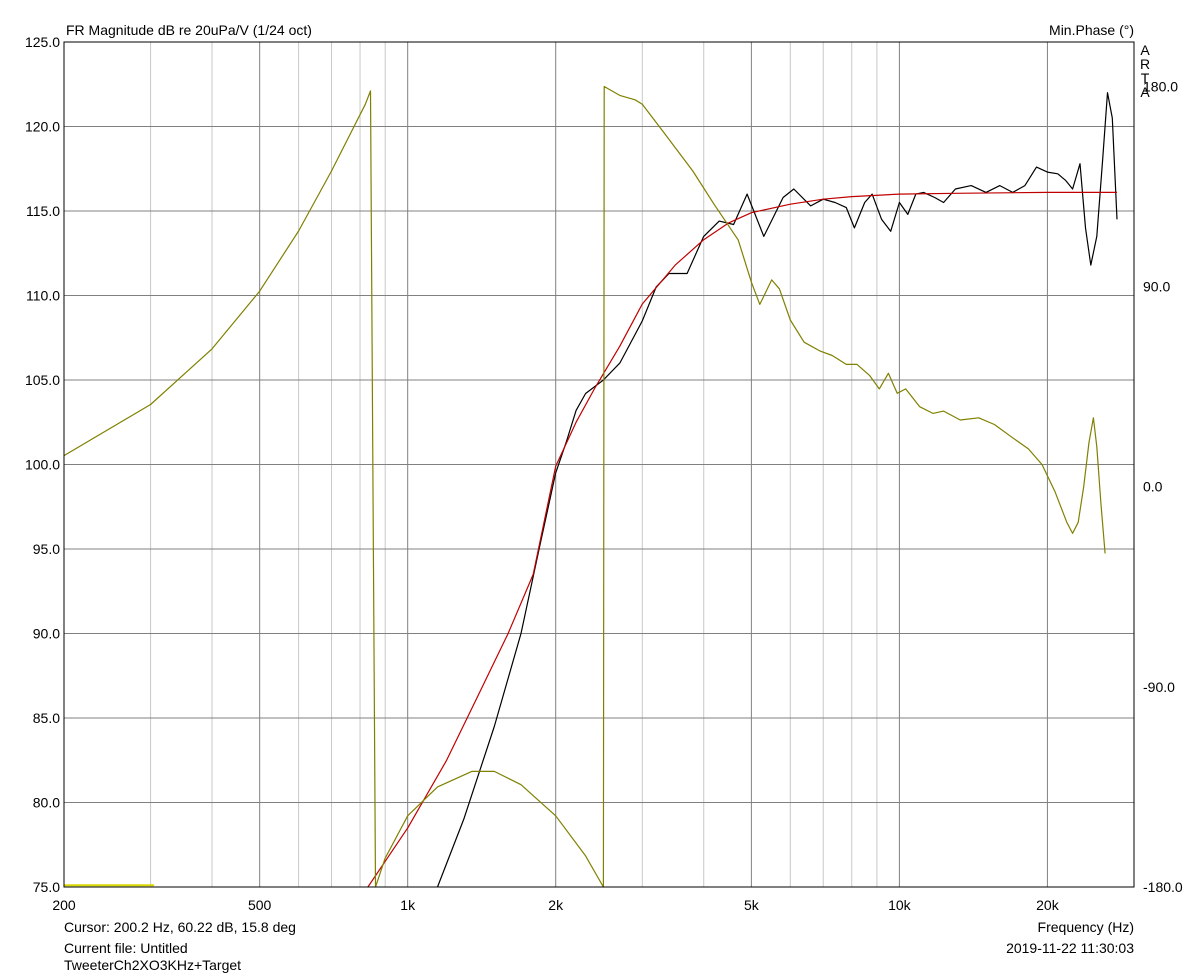 Image resolution: width=1198 pixels, height=977 pixels. What do you see at coordinates (1085, 927) in the screenshot?
I see `x-axis-label: Frequency (Hz)` at bounding box center [1085, 927].